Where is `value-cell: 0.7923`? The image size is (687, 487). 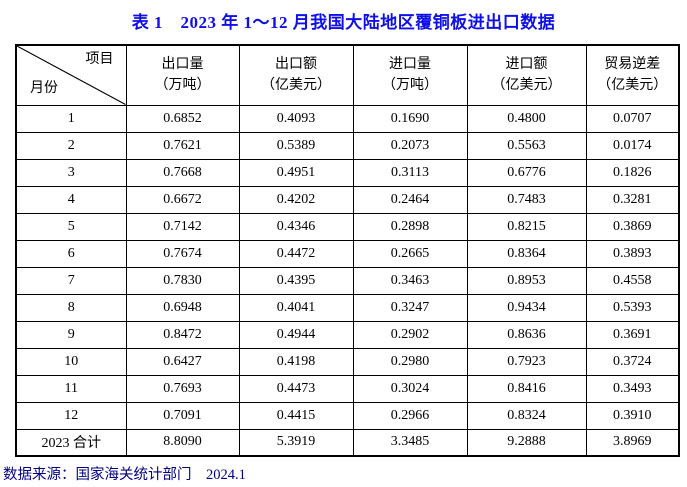
value-cell: 0.7923 is located at coordinates (526, 361).